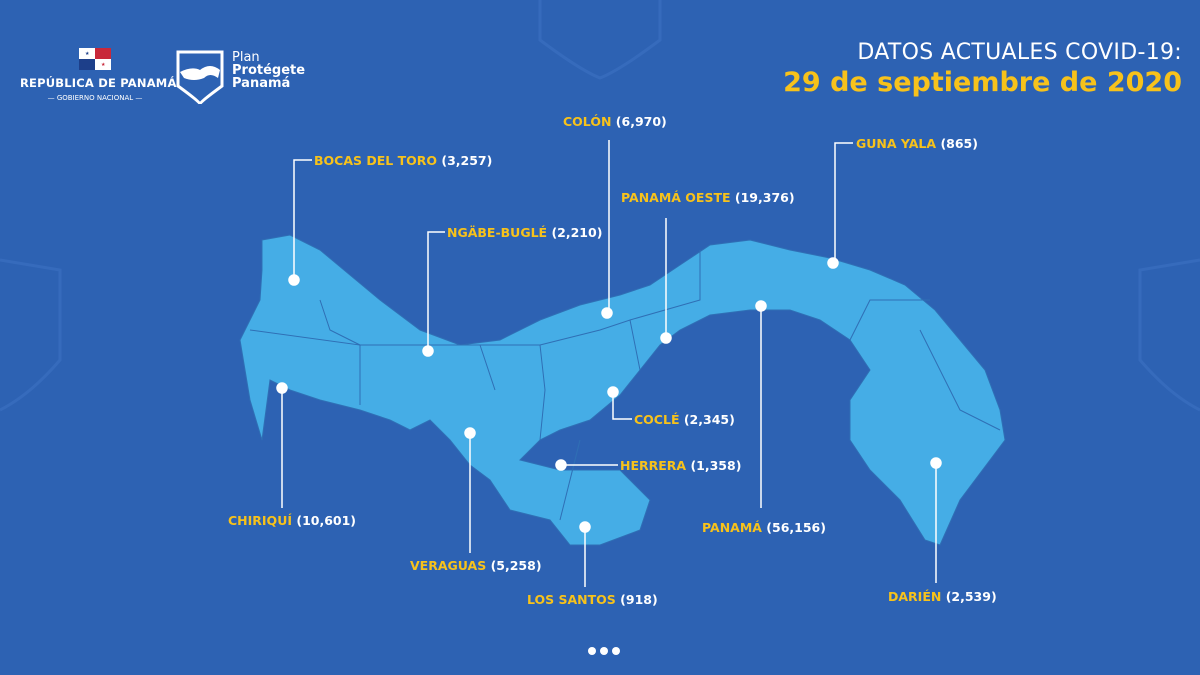 This screenshot has height=675, width=1200. What do you see at coordinates (282, 388) in the screenshot?
I see `pin-chiriqui` at bounding box center [282, 388].